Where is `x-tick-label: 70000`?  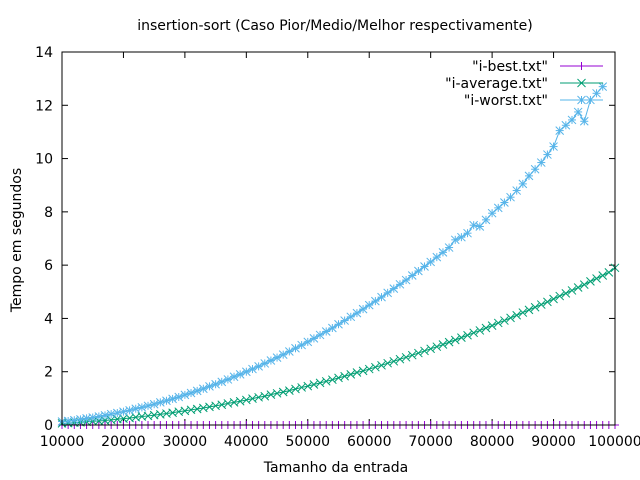 x-tick-label: 70000 is located at coordinates (430, 442).